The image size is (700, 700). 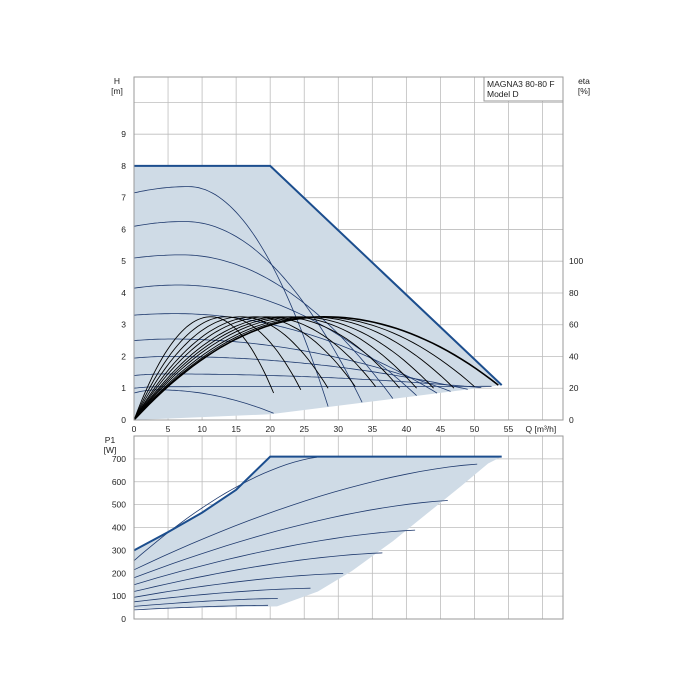 I want to click on y-tick-label-power: 100, so click(x=119, y=596).